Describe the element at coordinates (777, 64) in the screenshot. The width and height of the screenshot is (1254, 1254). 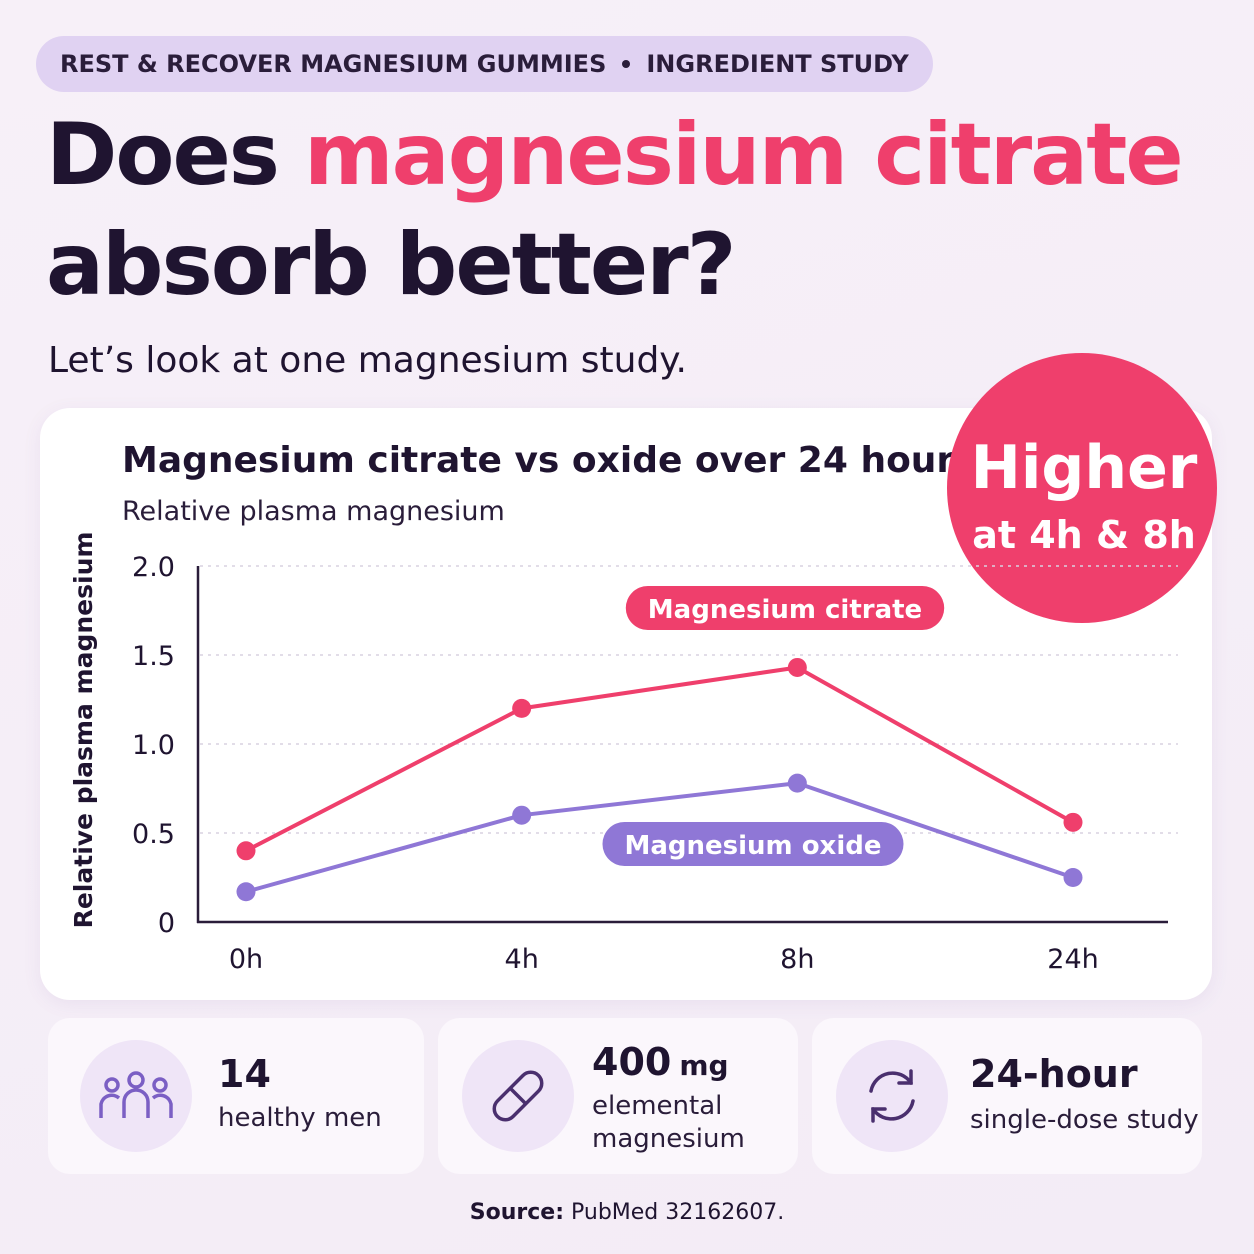
I see `badge-text: INGREDIENT STUDY` at that location.